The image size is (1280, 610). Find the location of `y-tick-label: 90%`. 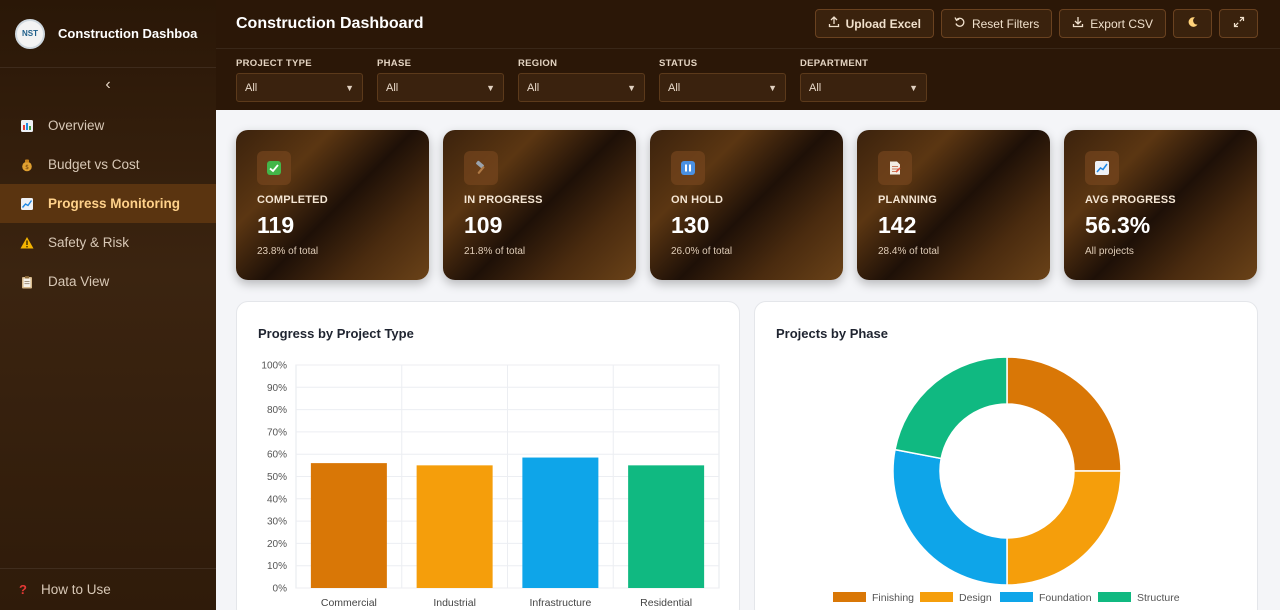

y-tick-label: 90% is located at coordinates (277, 388).